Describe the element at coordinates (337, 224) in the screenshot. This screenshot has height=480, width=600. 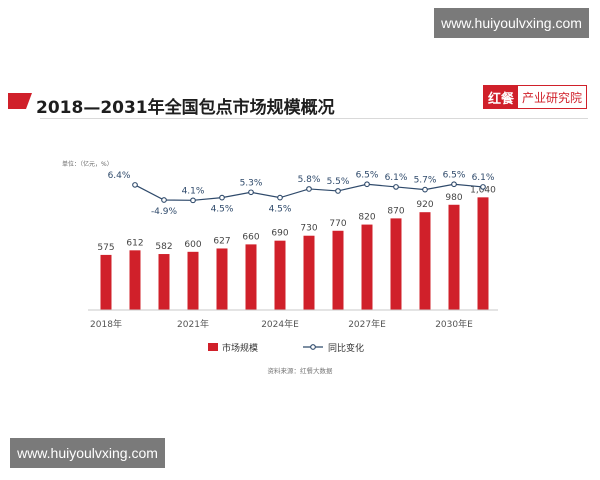
I see `bar-value-label: 770` at that location.